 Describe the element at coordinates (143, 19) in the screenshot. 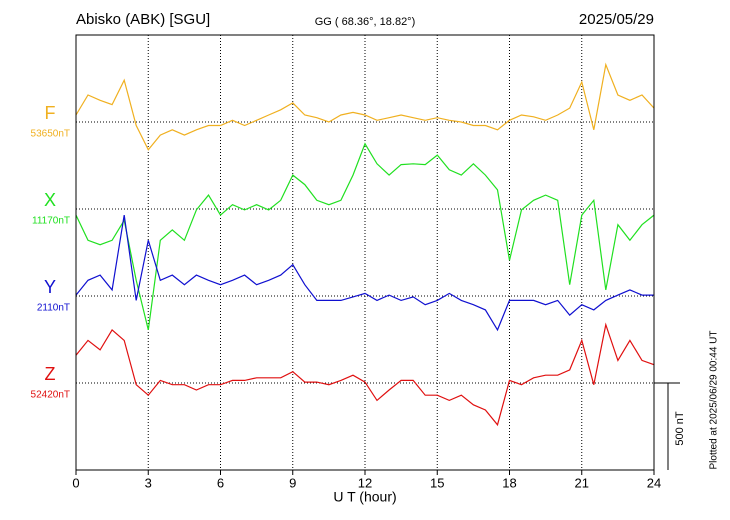

I see `chart-title: Abisko (ABK) [SGU]` at that location.